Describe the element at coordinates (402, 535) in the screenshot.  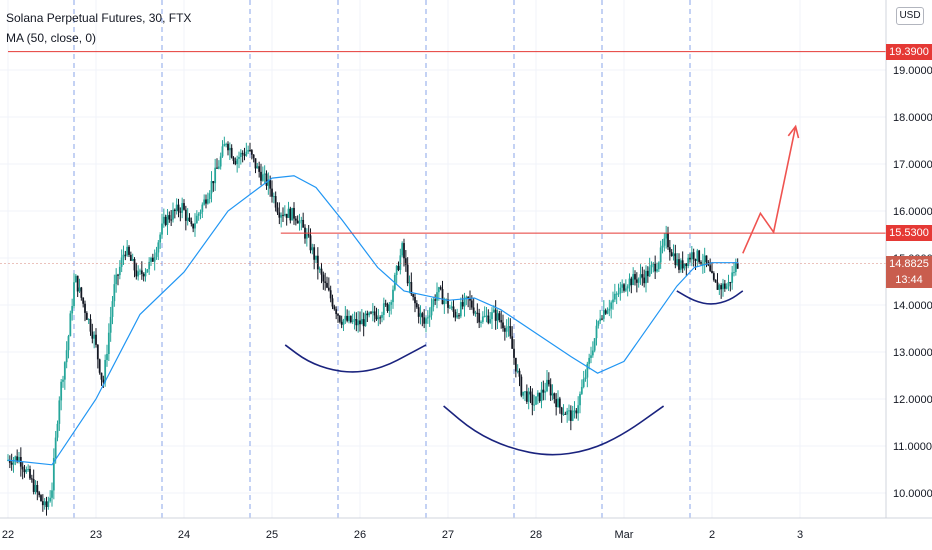
I see `x-axis: 22 23 24 25 26 27 28 Mar 2 3` at that location.